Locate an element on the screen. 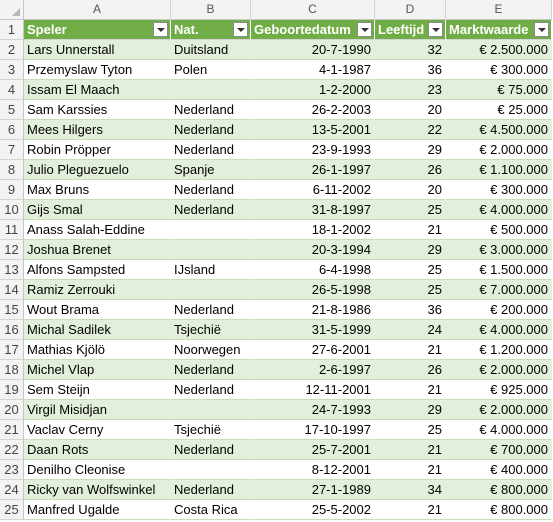 Image resolution: width=553 pixels, height=522 pixels. cell-marktwaarde: € 1.200.000 is located at coordinates (499, 350).